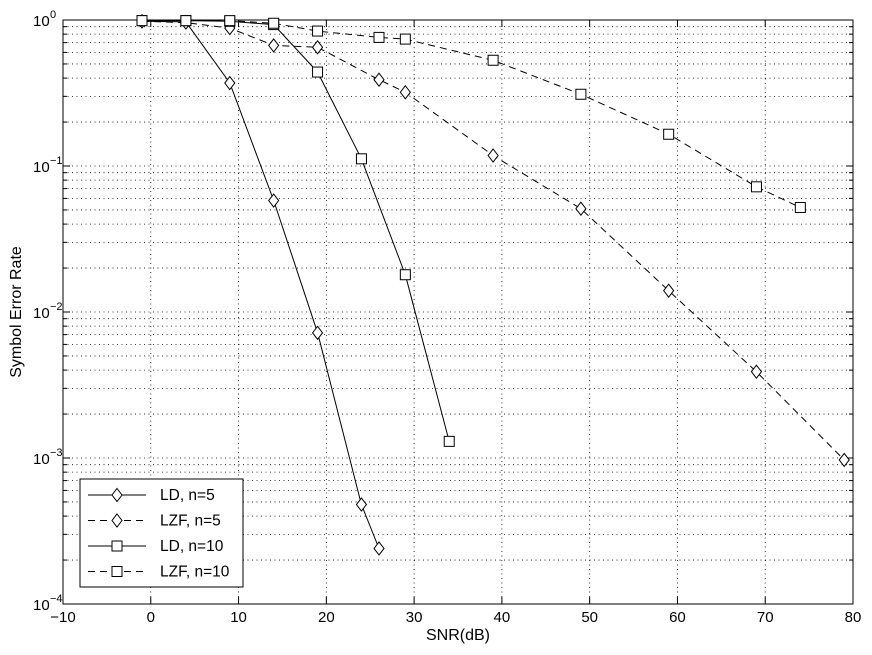  I want to click on y-tick-label: 10 0, so click(44, 19).